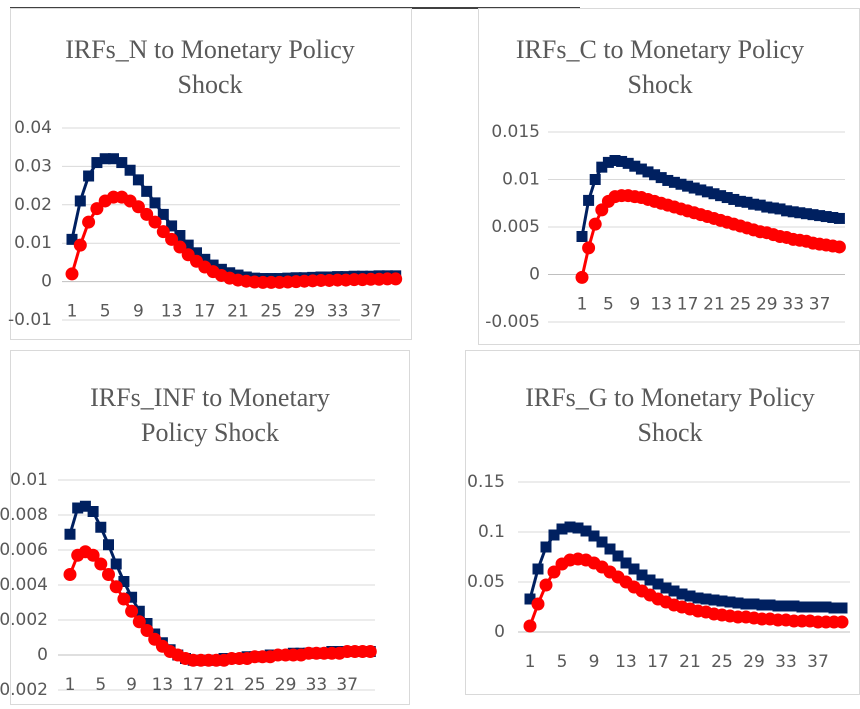 The height and width of the screenshot is (709, 860). I want to click on chart-title: IRFs_C to Monetary Policy Shock, so click(660, 67).